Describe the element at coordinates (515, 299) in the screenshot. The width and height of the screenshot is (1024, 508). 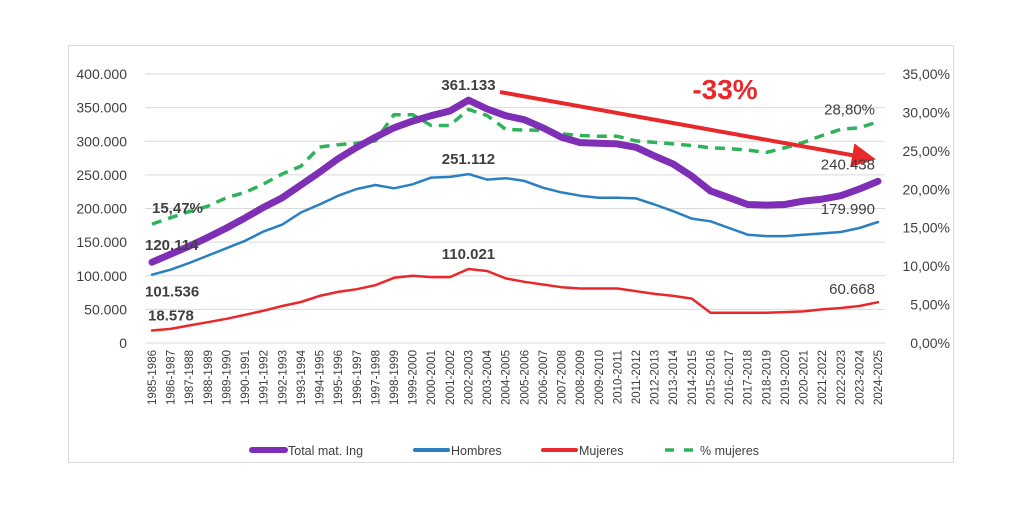
I see `series-line-mujeres` at that location.